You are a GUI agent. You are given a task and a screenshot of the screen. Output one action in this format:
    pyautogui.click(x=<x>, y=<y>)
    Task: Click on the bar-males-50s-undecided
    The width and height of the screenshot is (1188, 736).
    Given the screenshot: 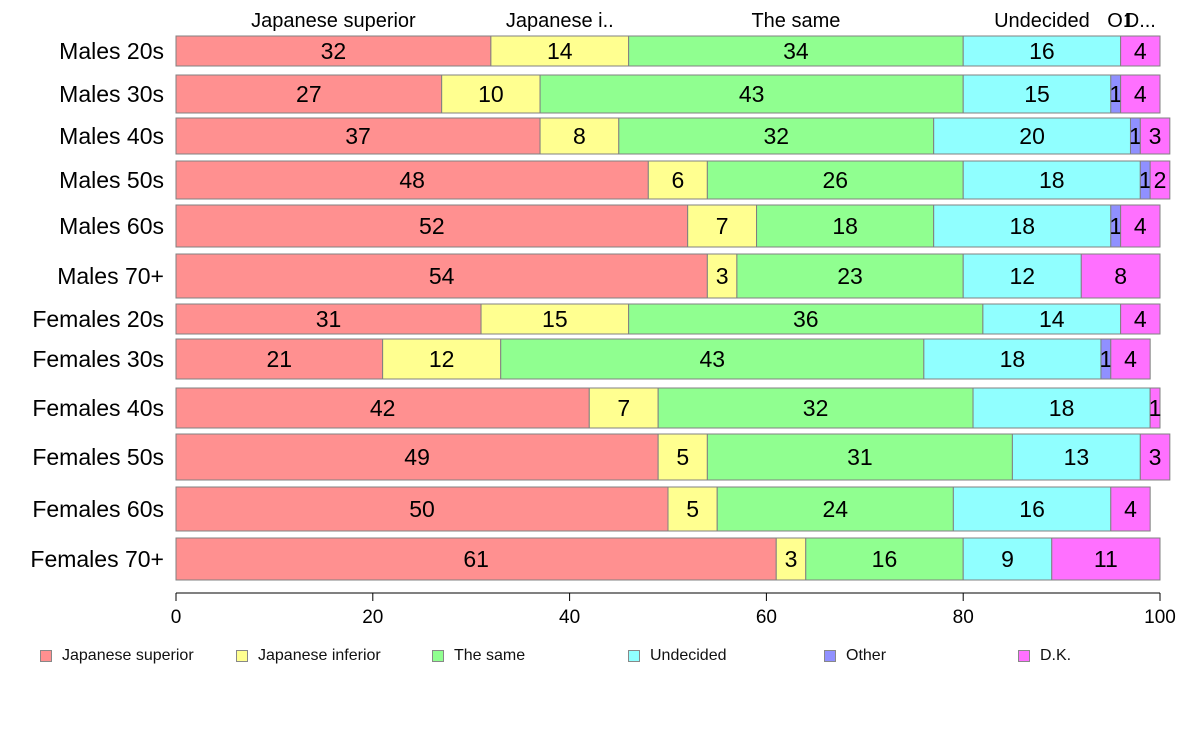 What is the action you would take?
    pyautogui.click(x=1051, y=180)
    